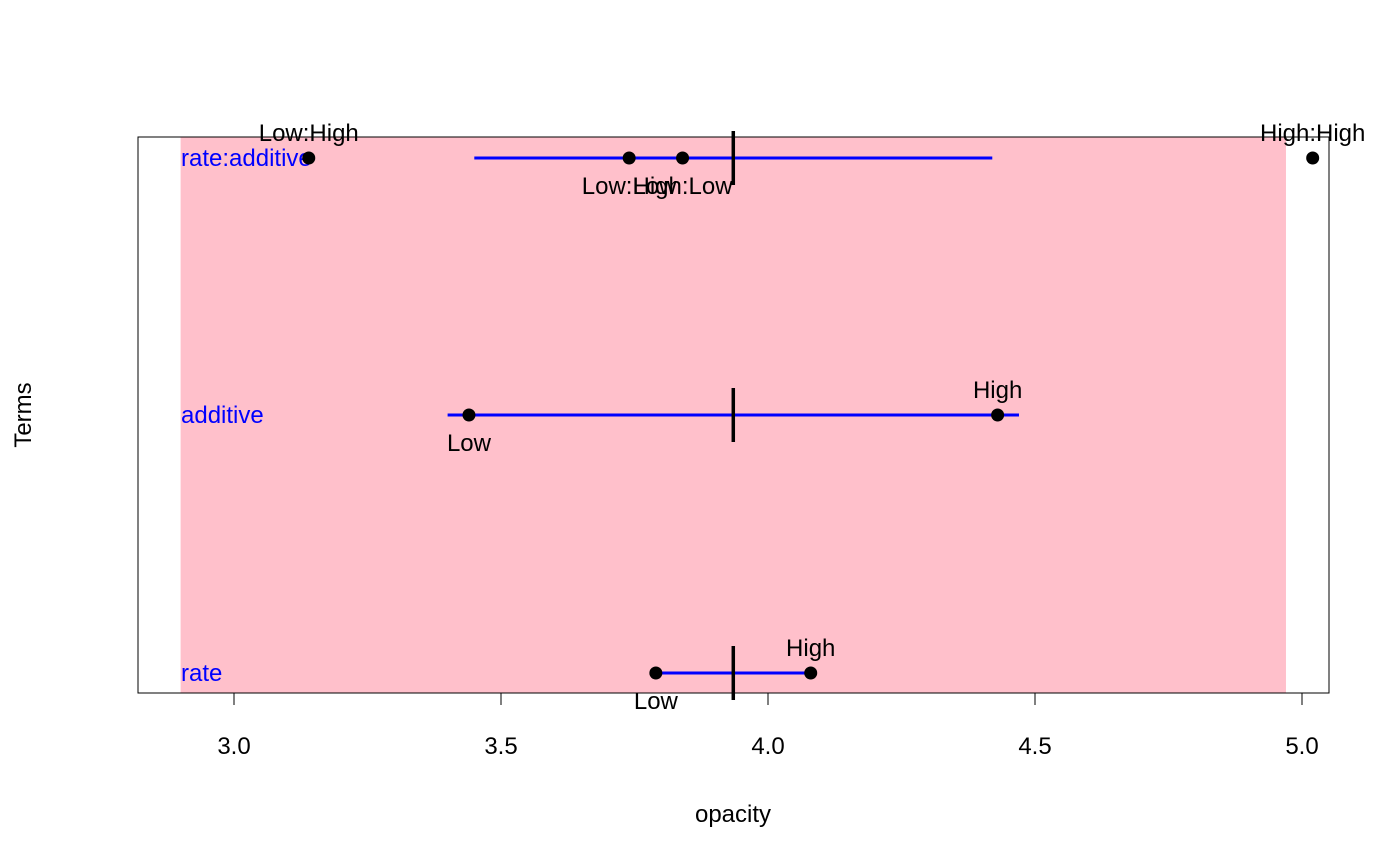  What do you see at coordinates (309, 133) in the screenshot?
I see `level-label: Low:High` at bounding box center [309, 133].